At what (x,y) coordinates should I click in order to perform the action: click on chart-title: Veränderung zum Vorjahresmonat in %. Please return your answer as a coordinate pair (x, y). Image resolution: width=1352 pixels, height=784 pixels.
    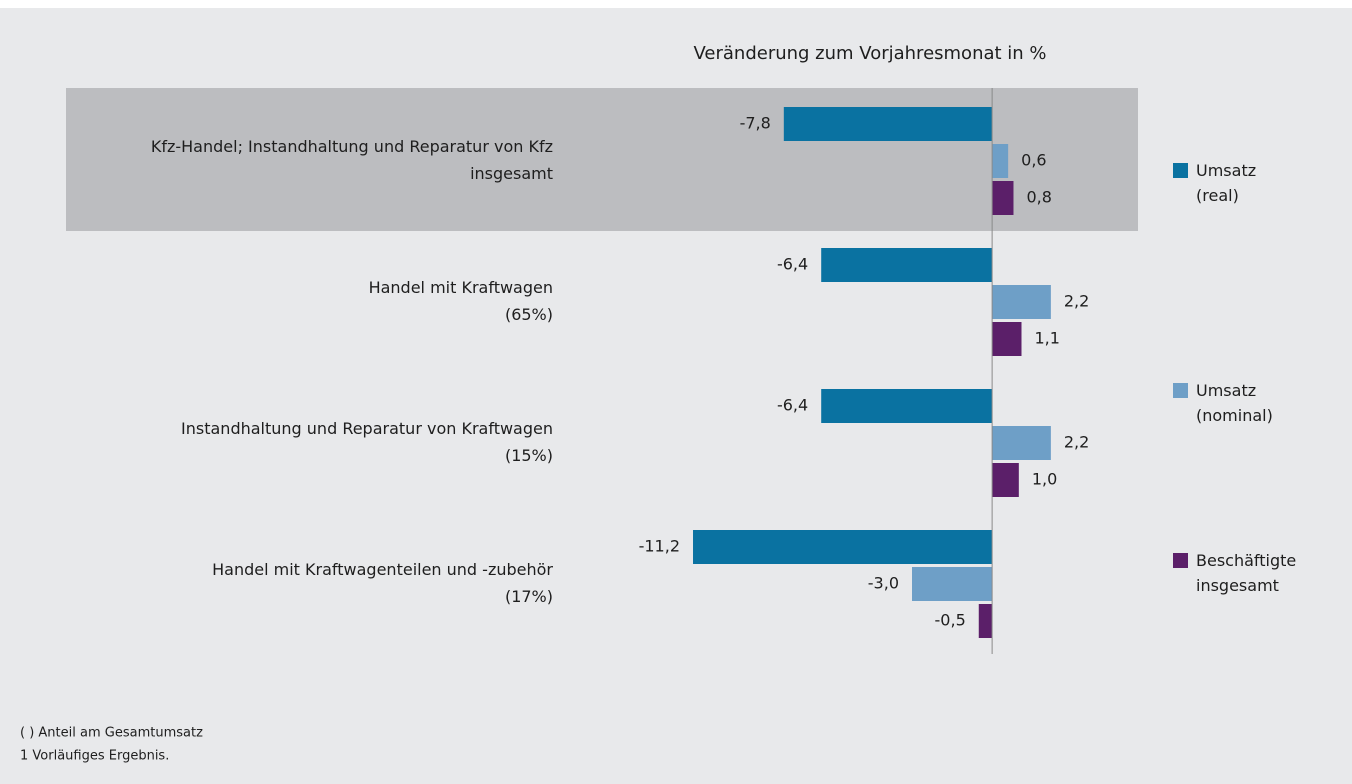
    Looking at the image, I should click on (869, 53).